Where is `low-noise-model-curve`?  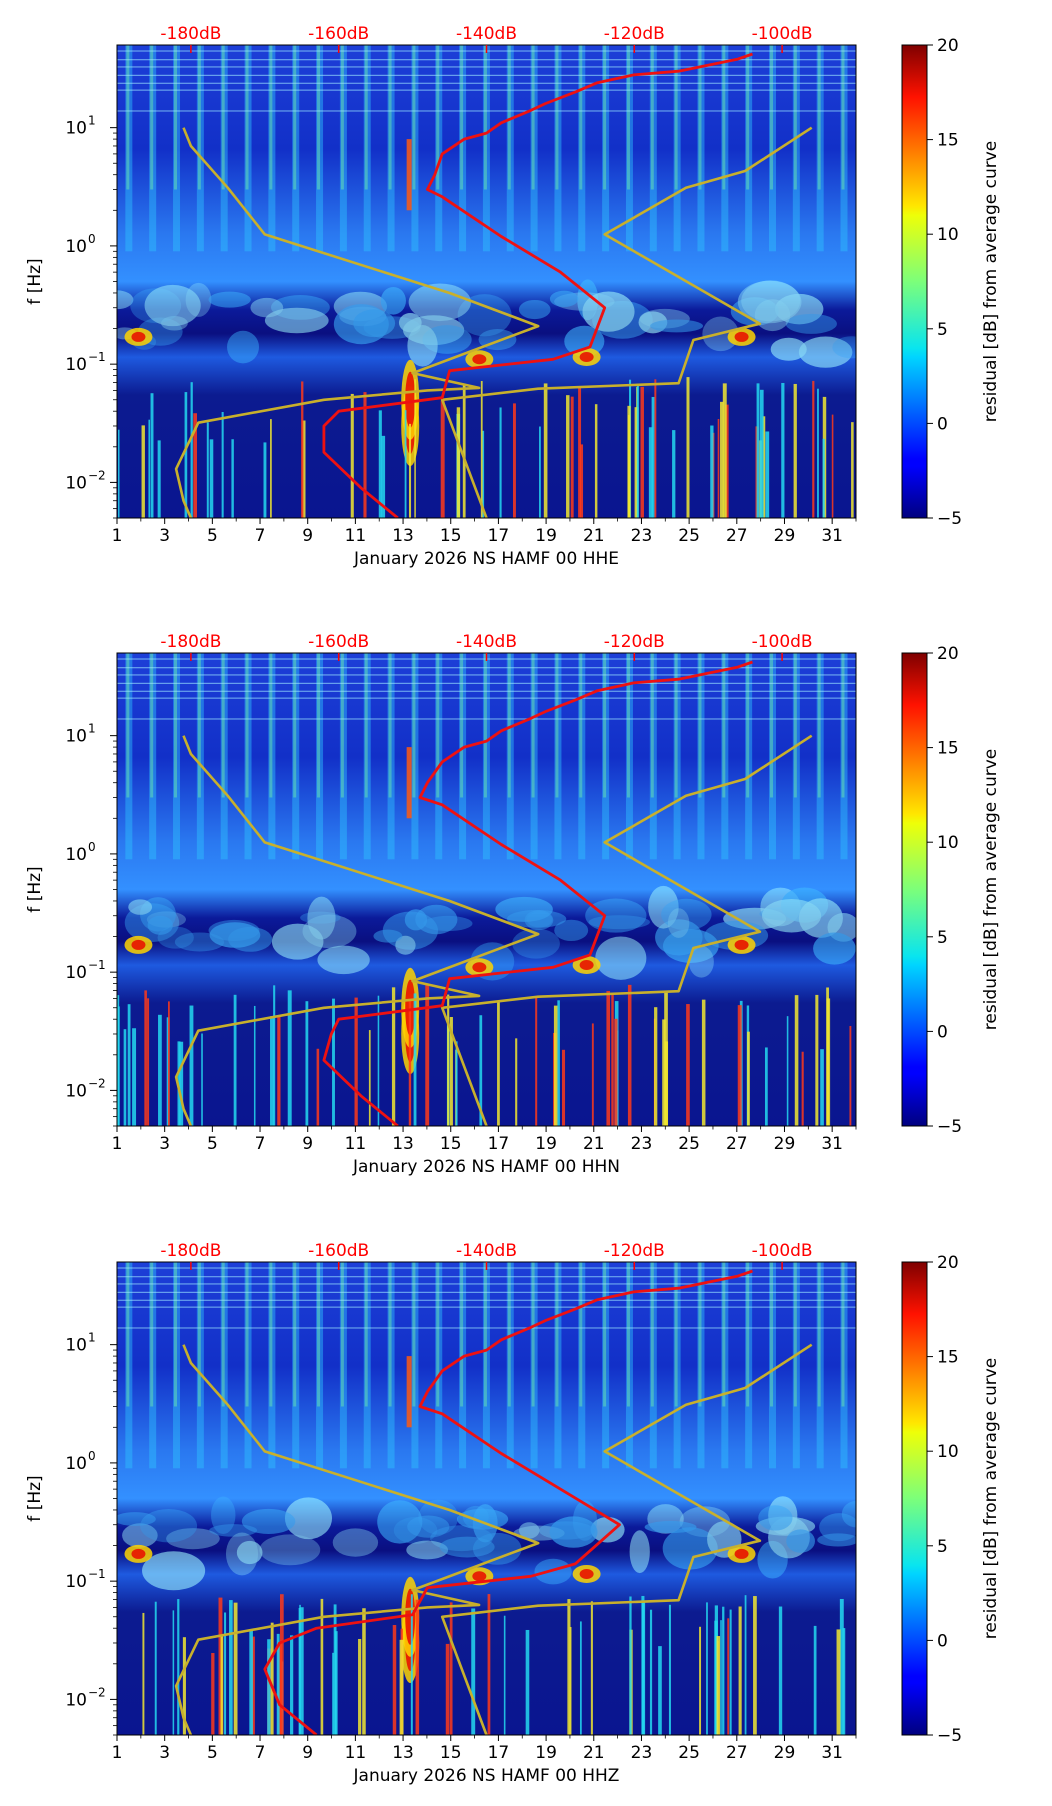
low-noise-model-curve is located at coordinates (357, 1539).